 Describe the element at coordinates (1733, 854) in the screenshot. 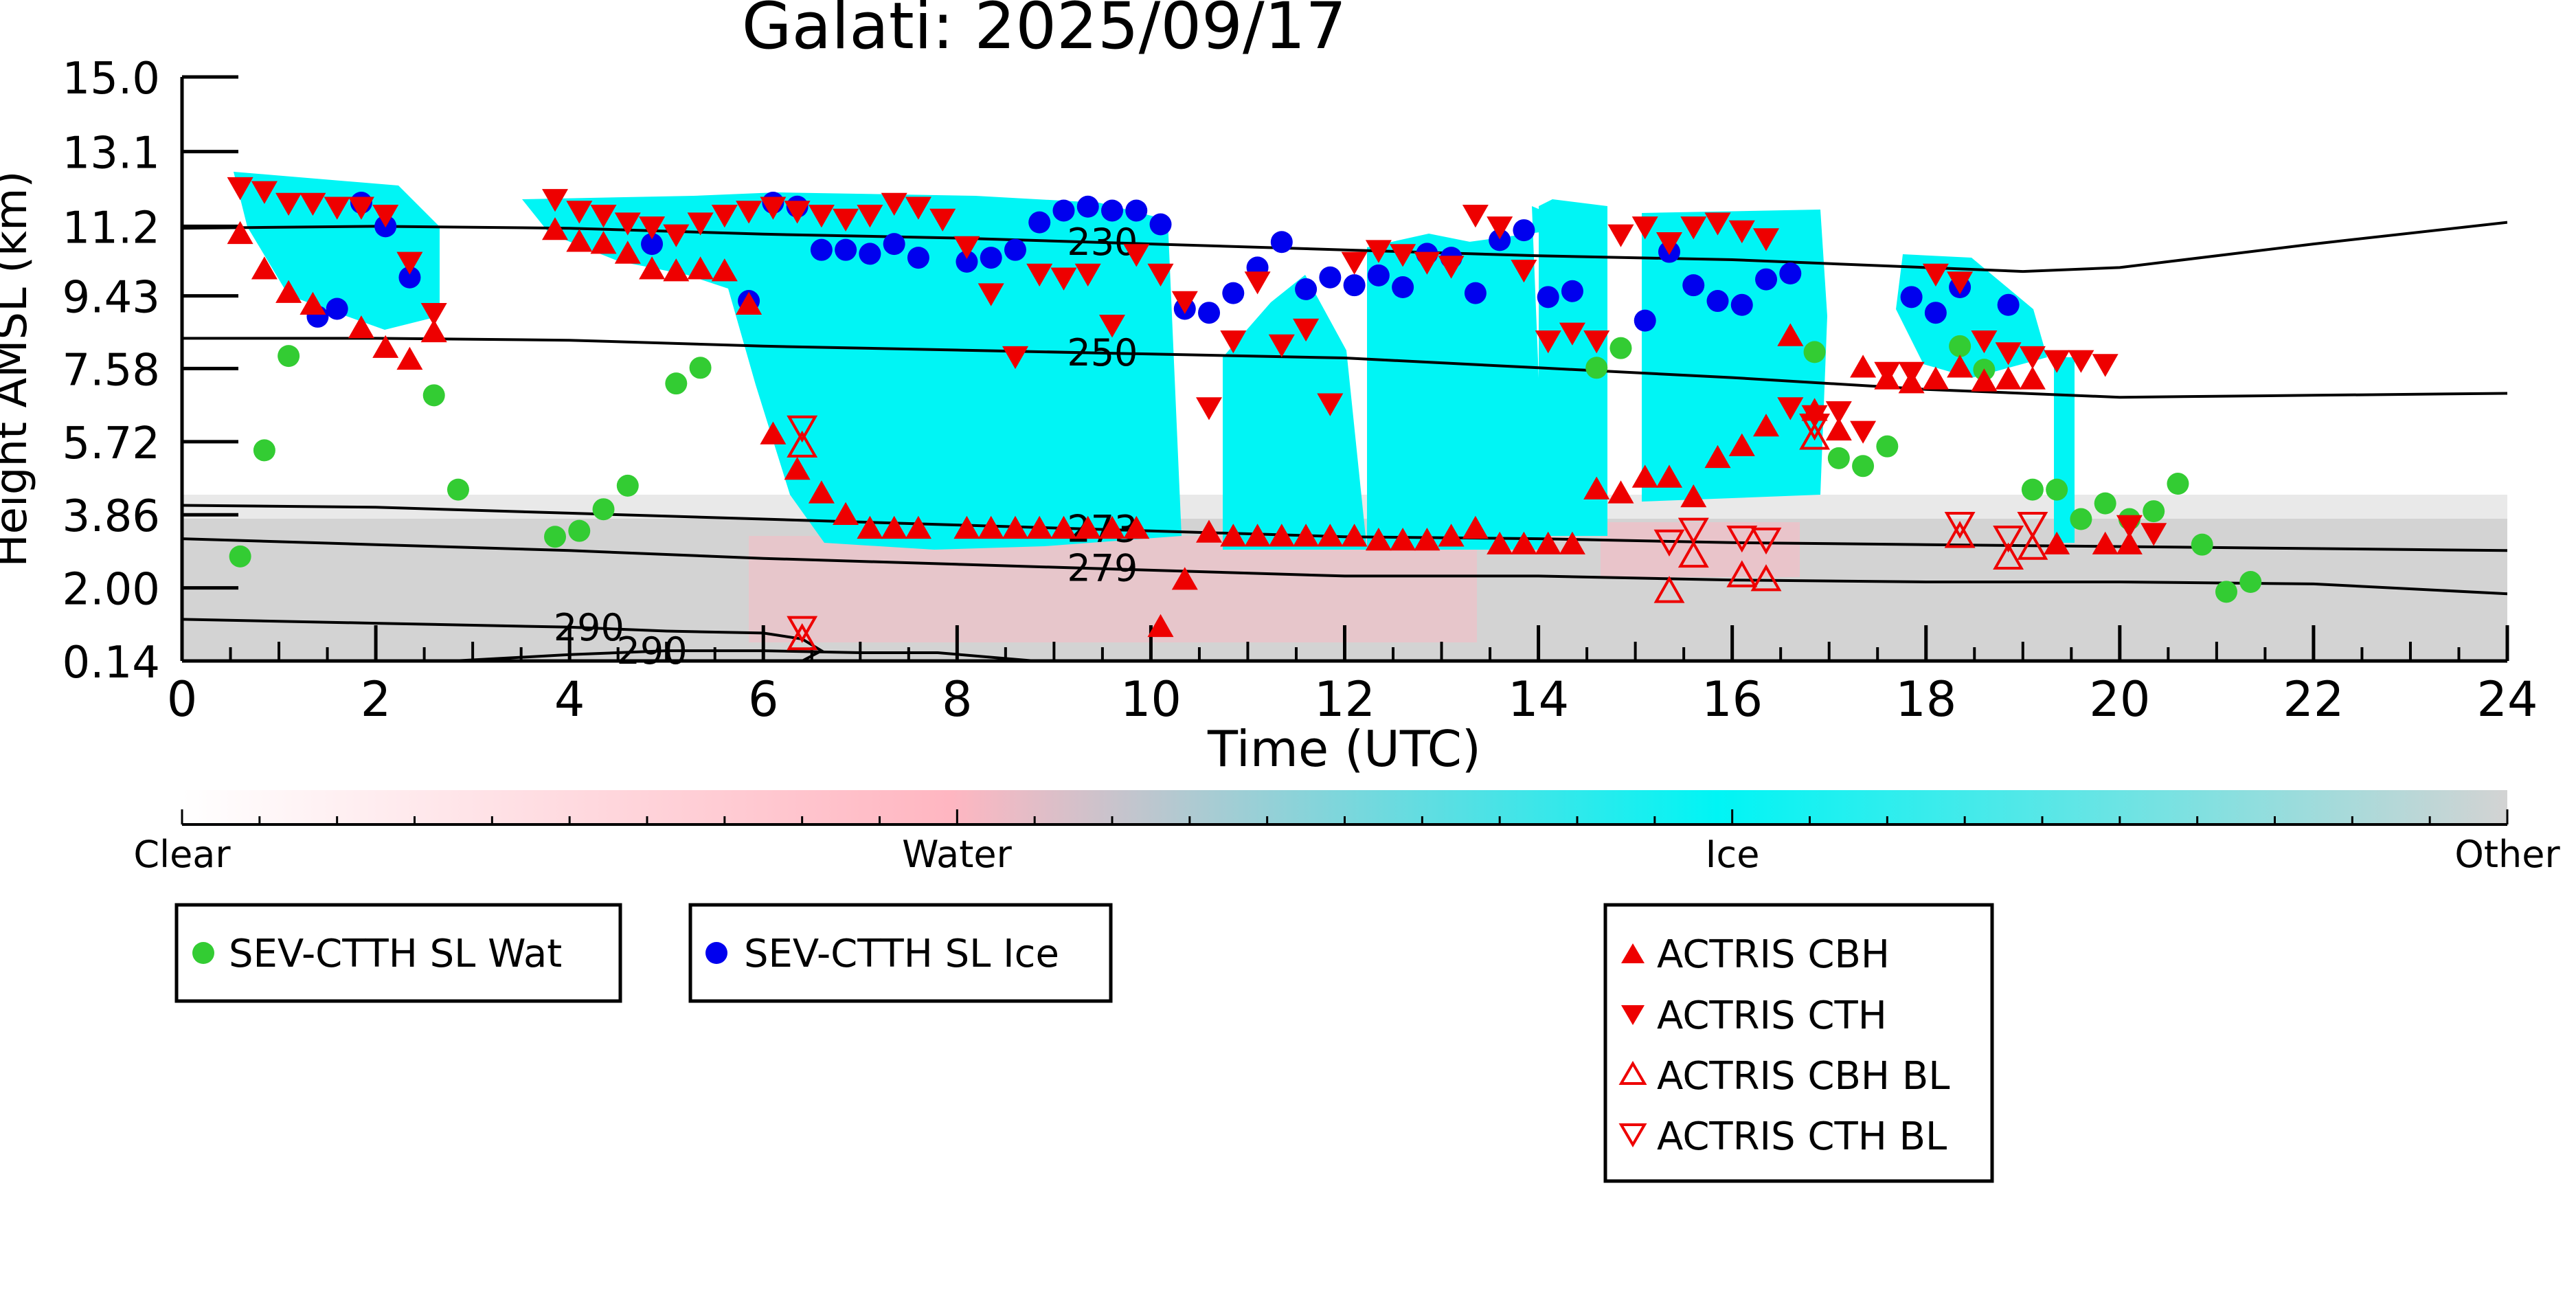

I see `colorbar-label-ice: Ice` at that location.